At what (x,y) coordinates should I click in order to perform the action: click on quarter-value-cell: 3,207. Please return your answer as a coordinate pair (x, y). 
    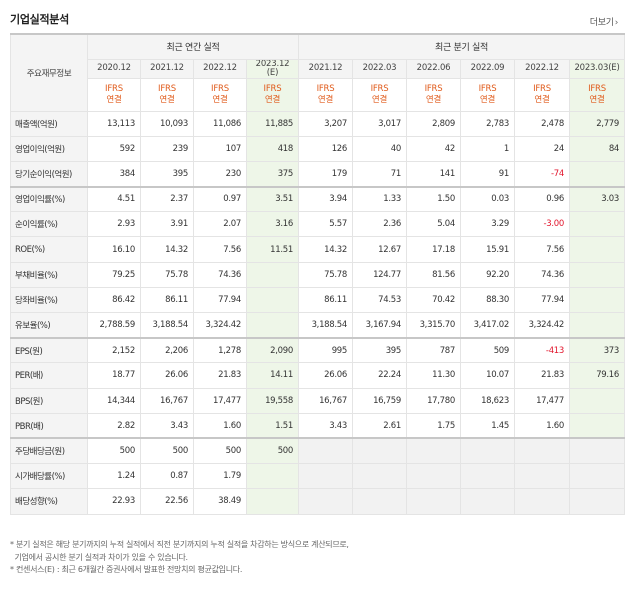
    Looking at the image, I should click on (326, 123).